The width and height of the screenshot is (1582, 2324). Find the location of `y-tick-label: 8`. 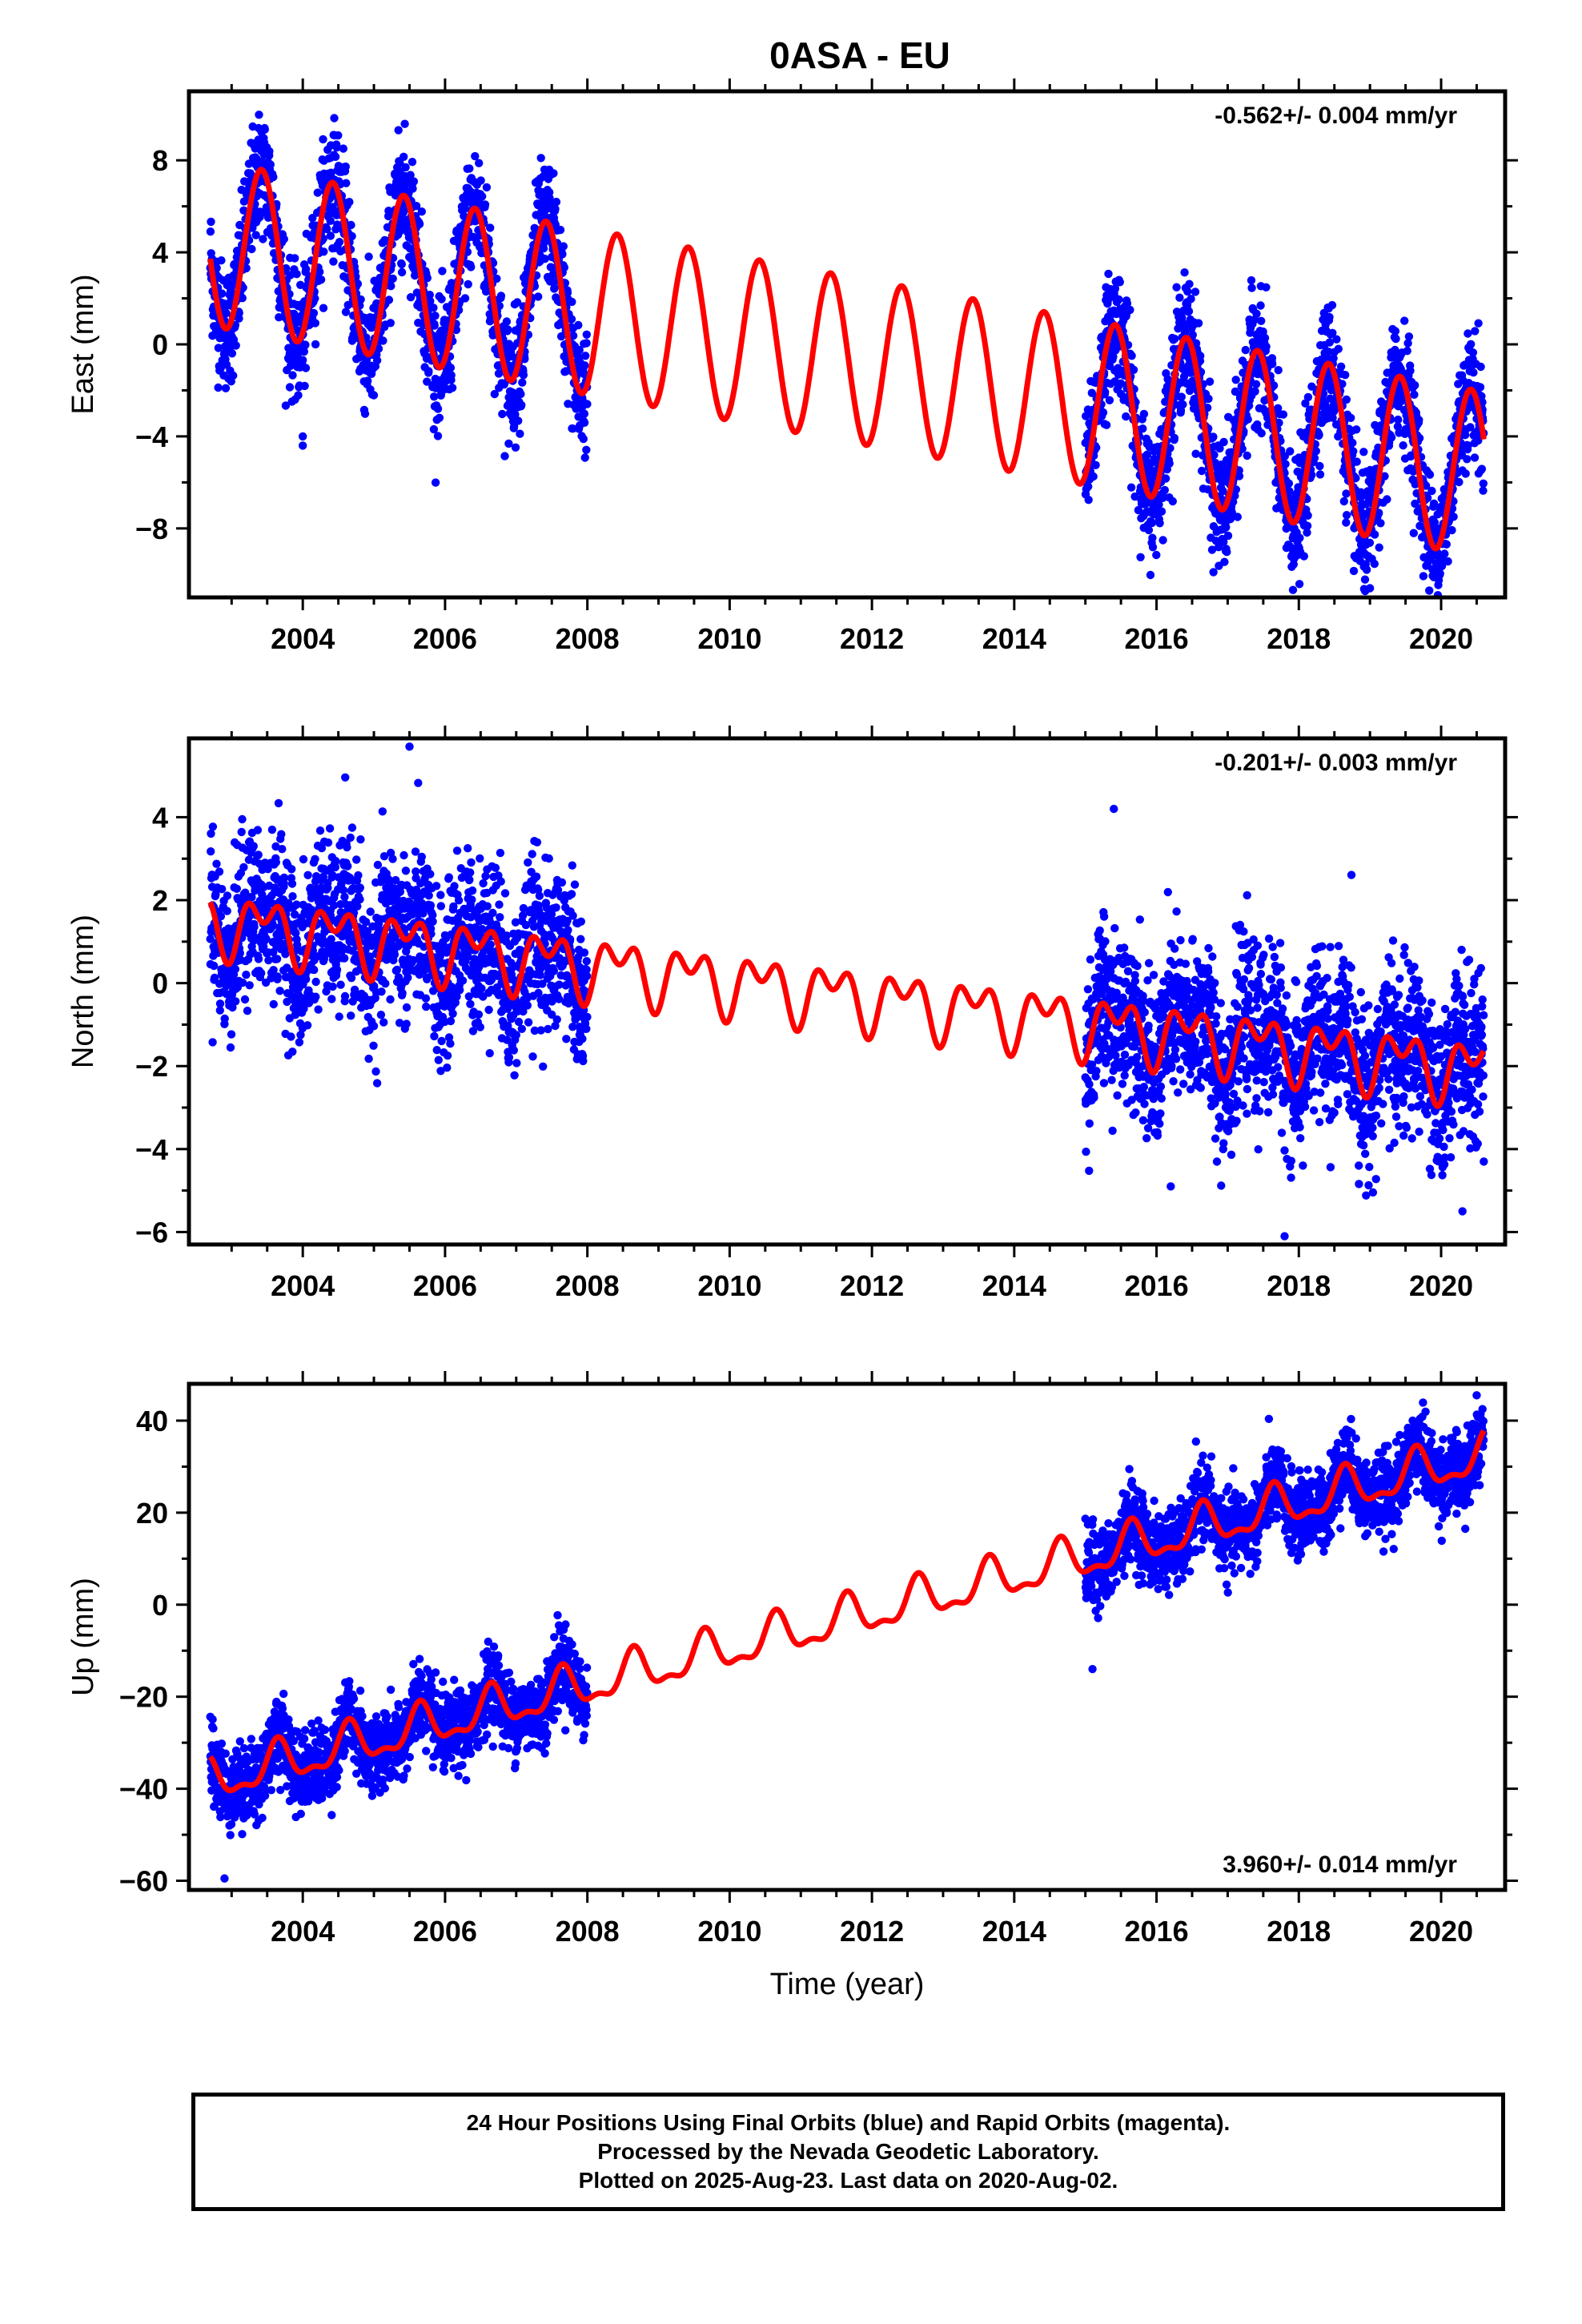

y-tick-label: 8 is located at coordinates (160, 160).